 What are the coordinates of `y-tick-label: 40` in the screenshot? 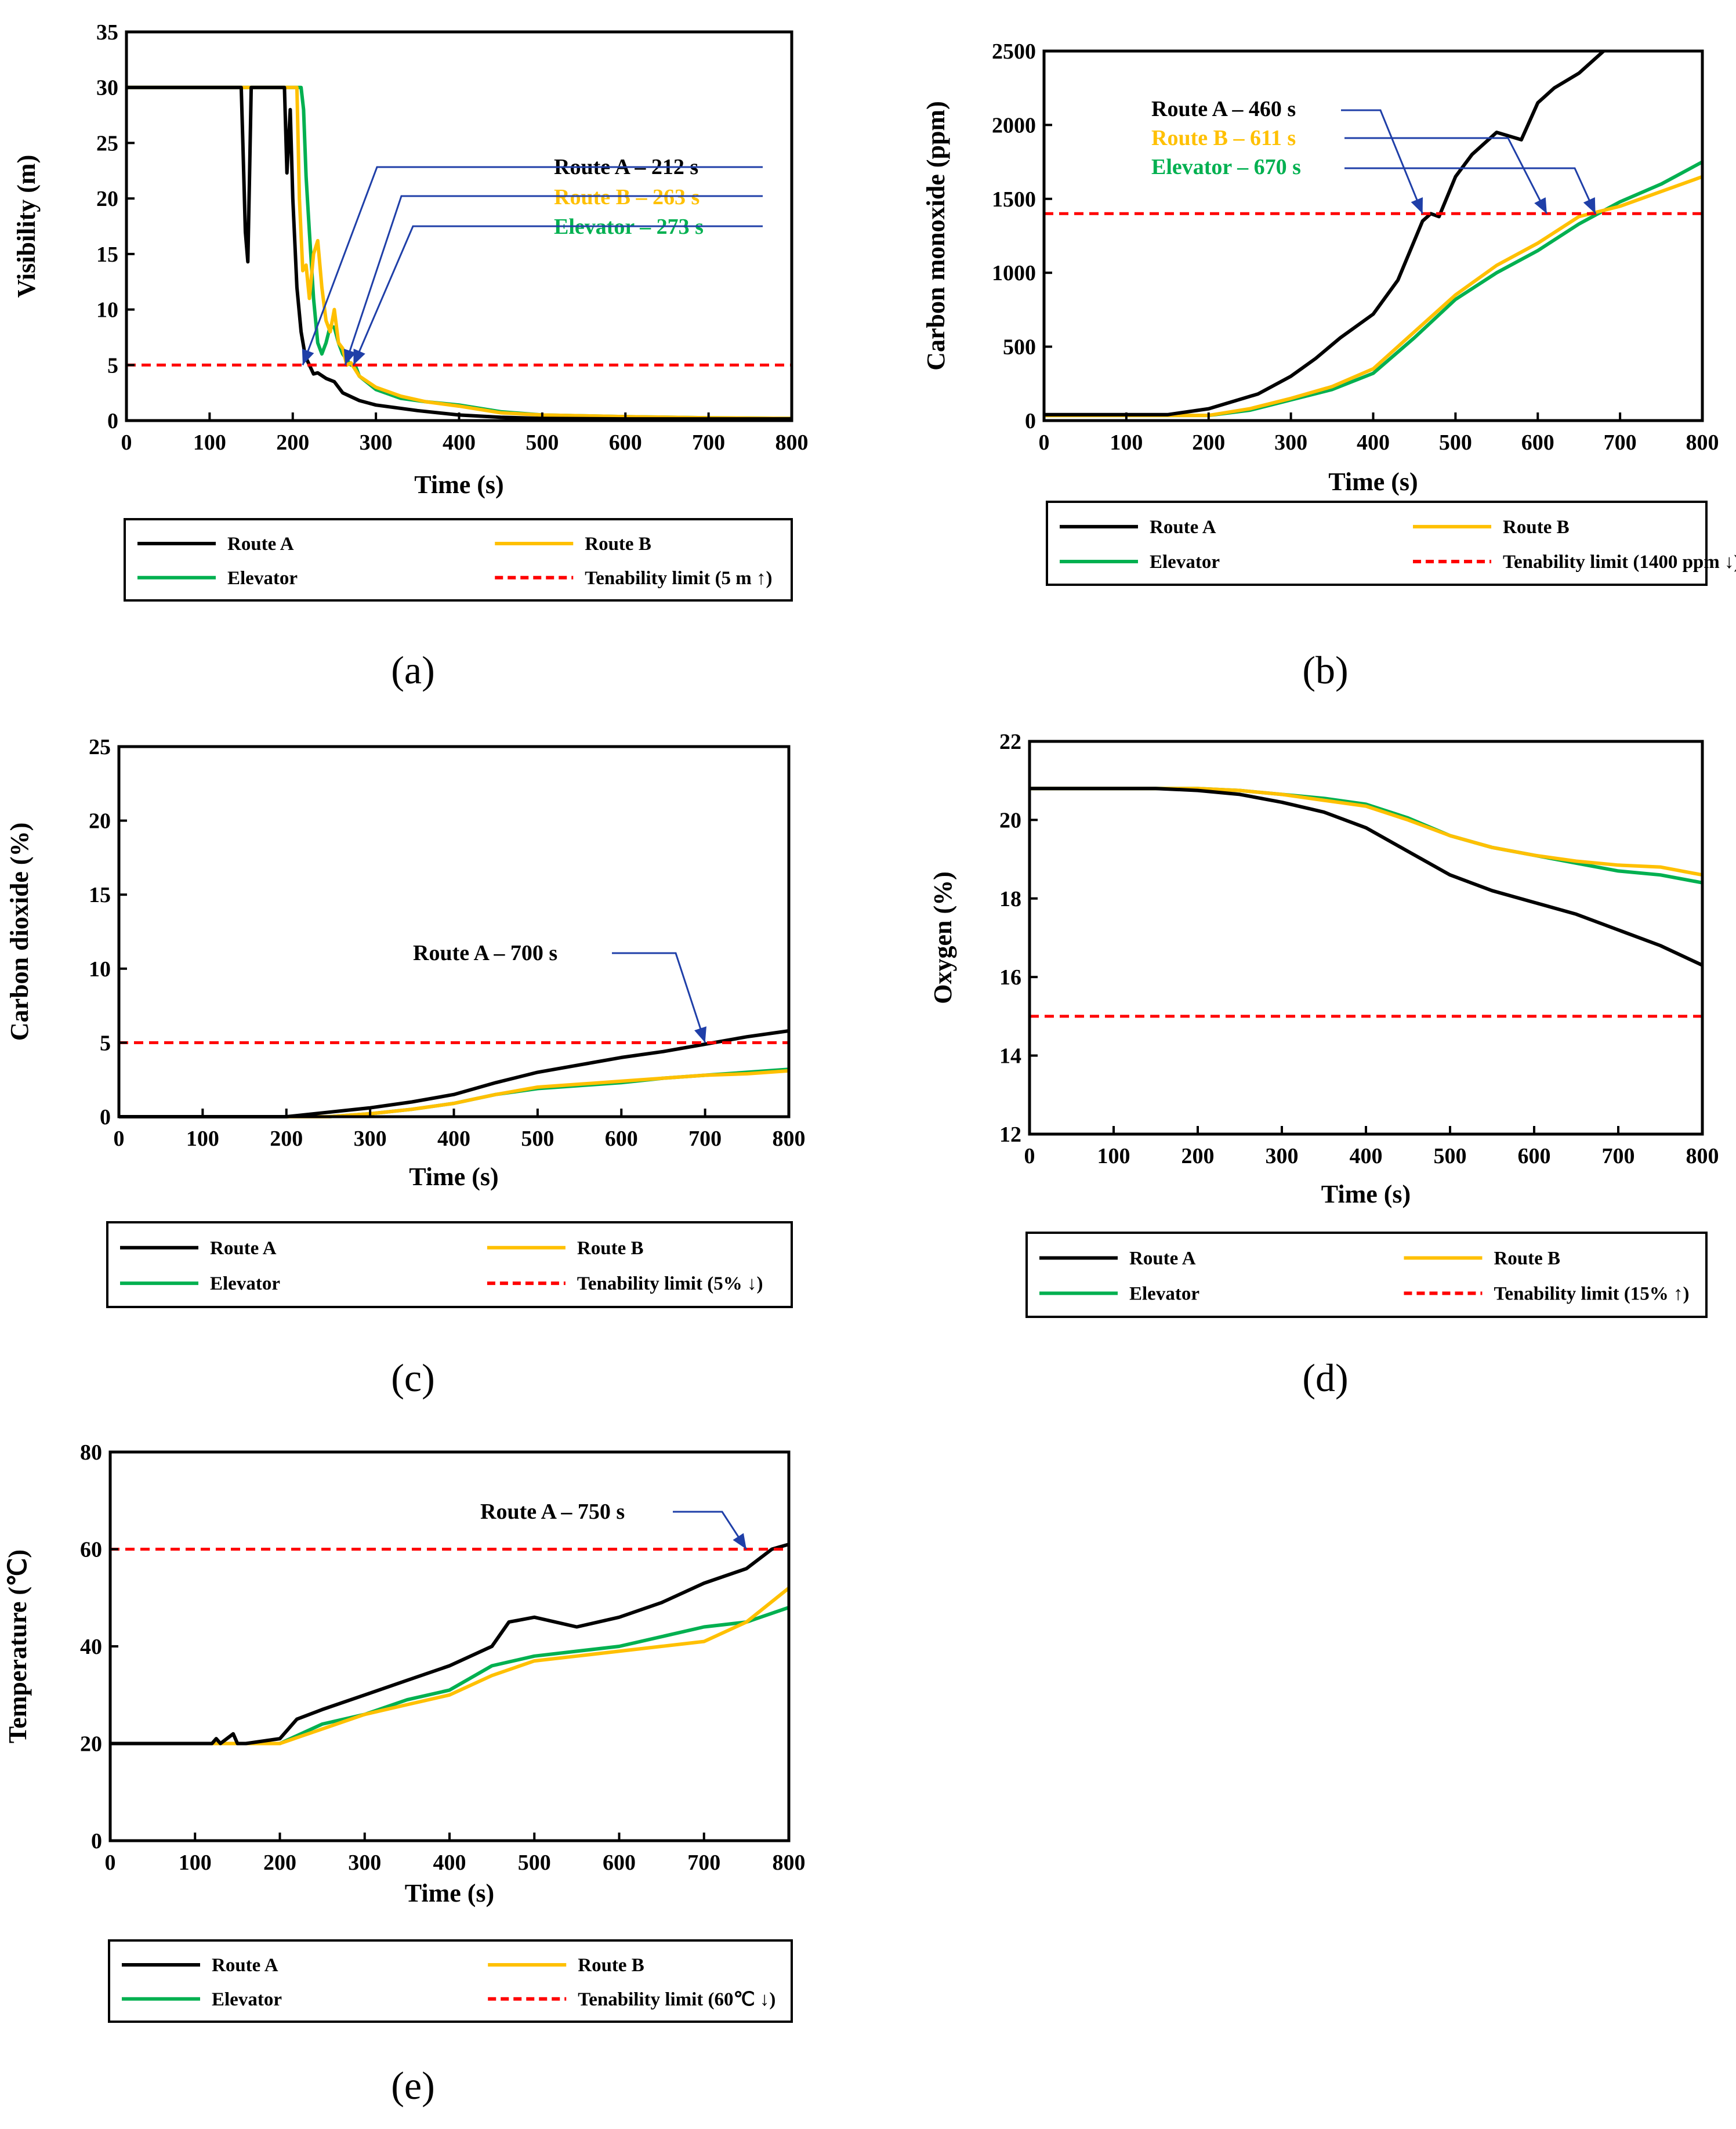 It's located at (91, 1647).